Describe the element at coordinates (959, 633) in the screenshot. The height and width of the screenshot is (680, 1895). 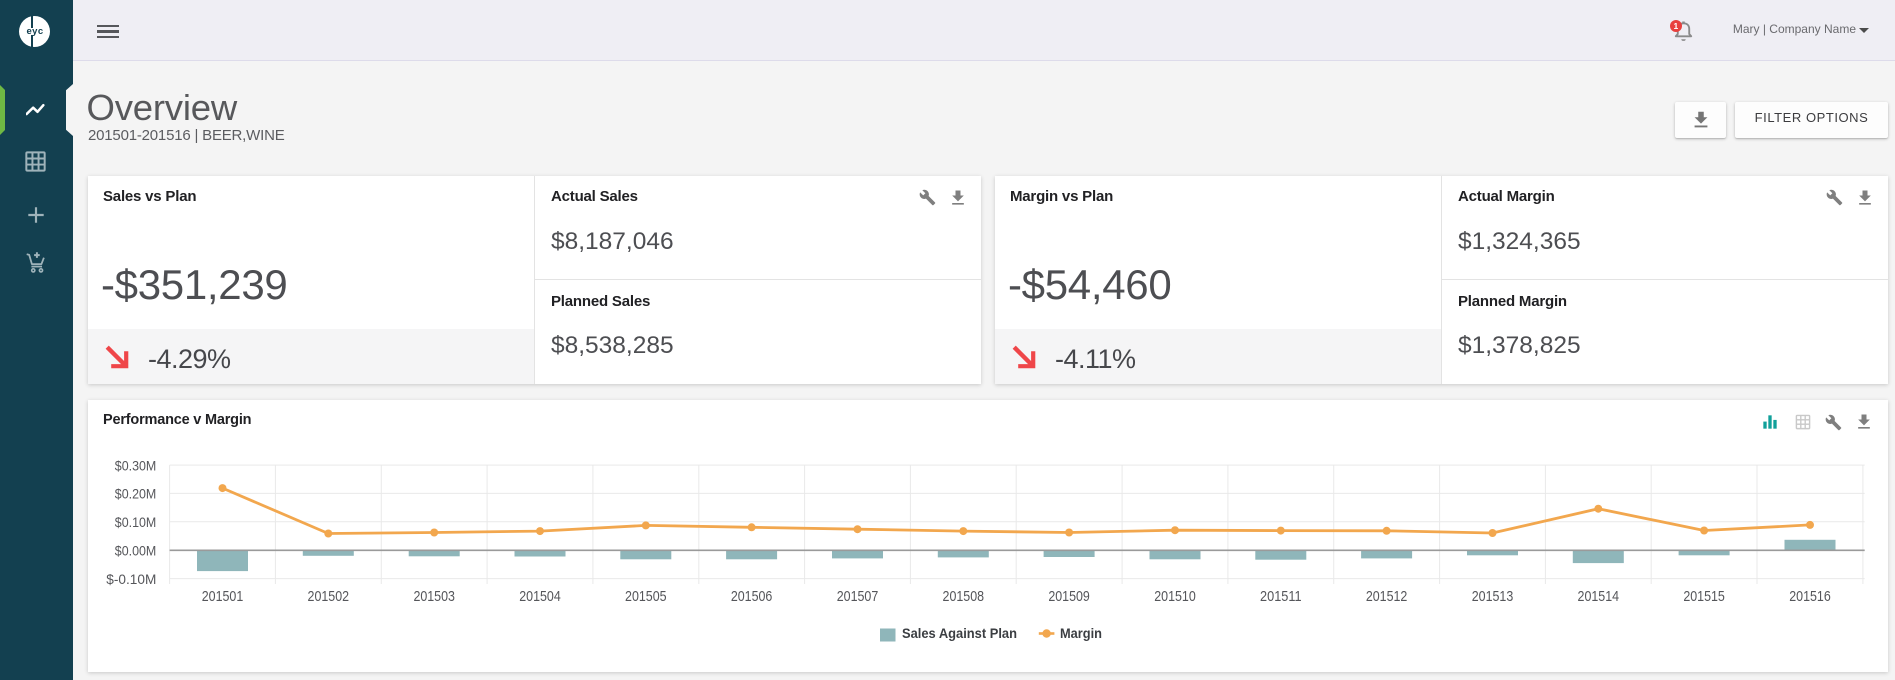
I see `svg-text: Sales Against Plan` at that location.